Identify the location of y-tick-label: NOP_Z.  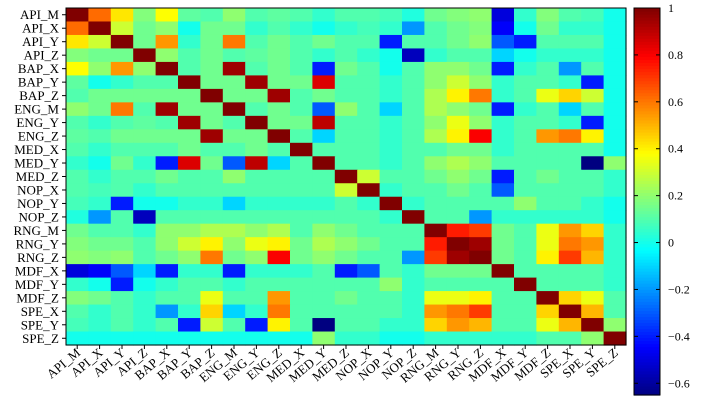
(39, 216).